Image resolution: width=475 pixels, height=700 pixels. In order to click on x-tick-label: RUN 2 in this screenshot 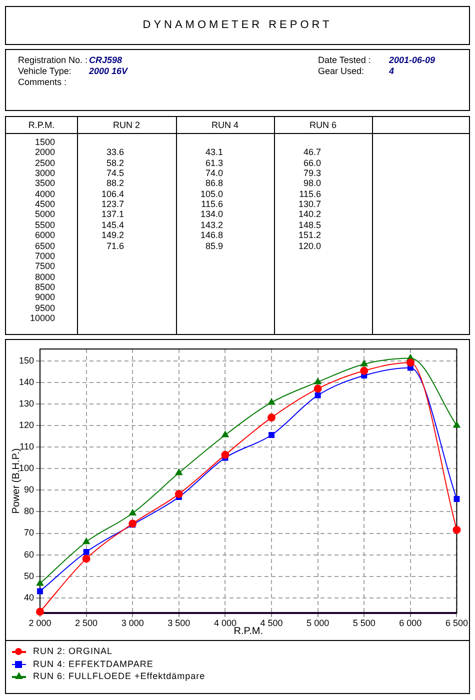, I will do `click(126, 125)`.